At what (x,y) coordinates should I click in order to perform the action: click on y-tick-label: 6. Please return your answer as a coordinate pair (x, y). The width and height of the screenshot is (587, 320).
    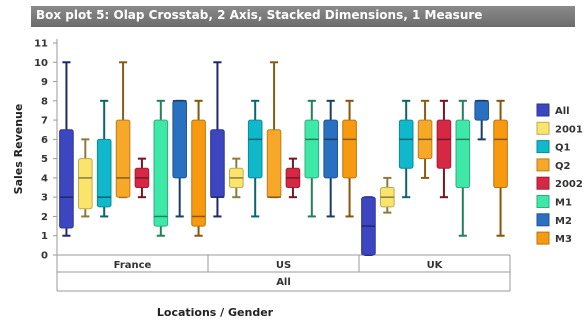
    Looking at the image, I should click on (44, 140).